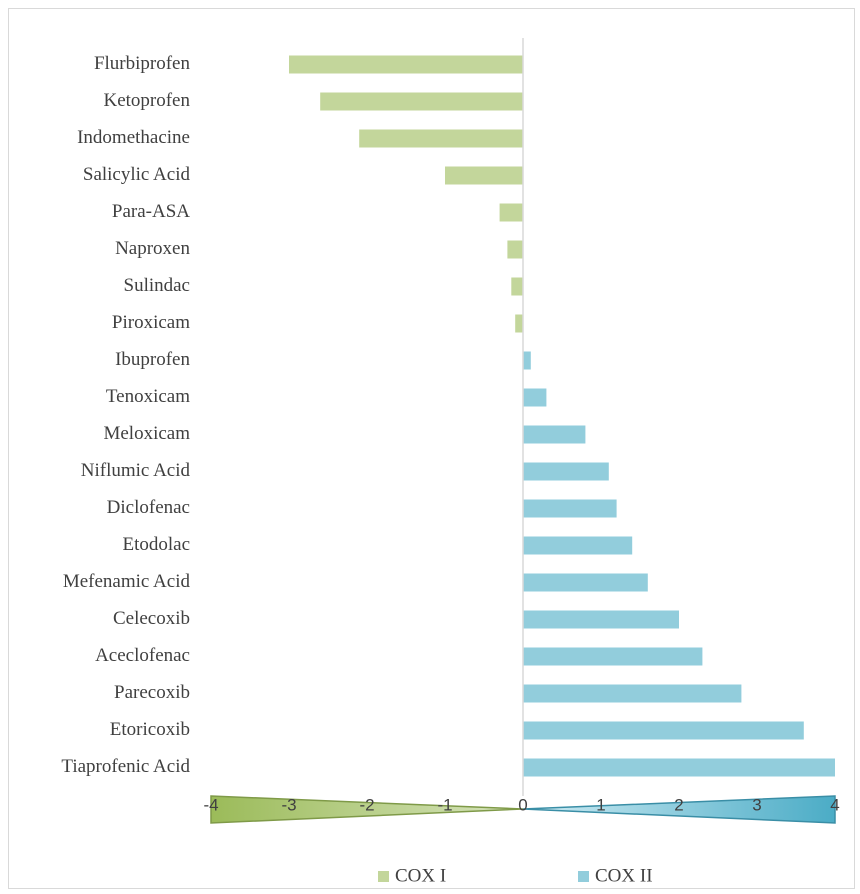  What do you see at coordinates (133, 137) in the screenshot?
I see `category-label: Indomethacine` at bounding box center [133, 137].